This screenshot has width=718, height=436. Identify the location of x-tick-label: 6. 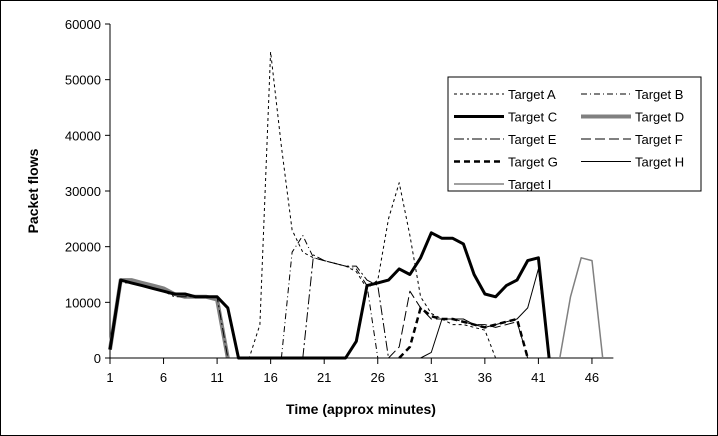
(163, 377).